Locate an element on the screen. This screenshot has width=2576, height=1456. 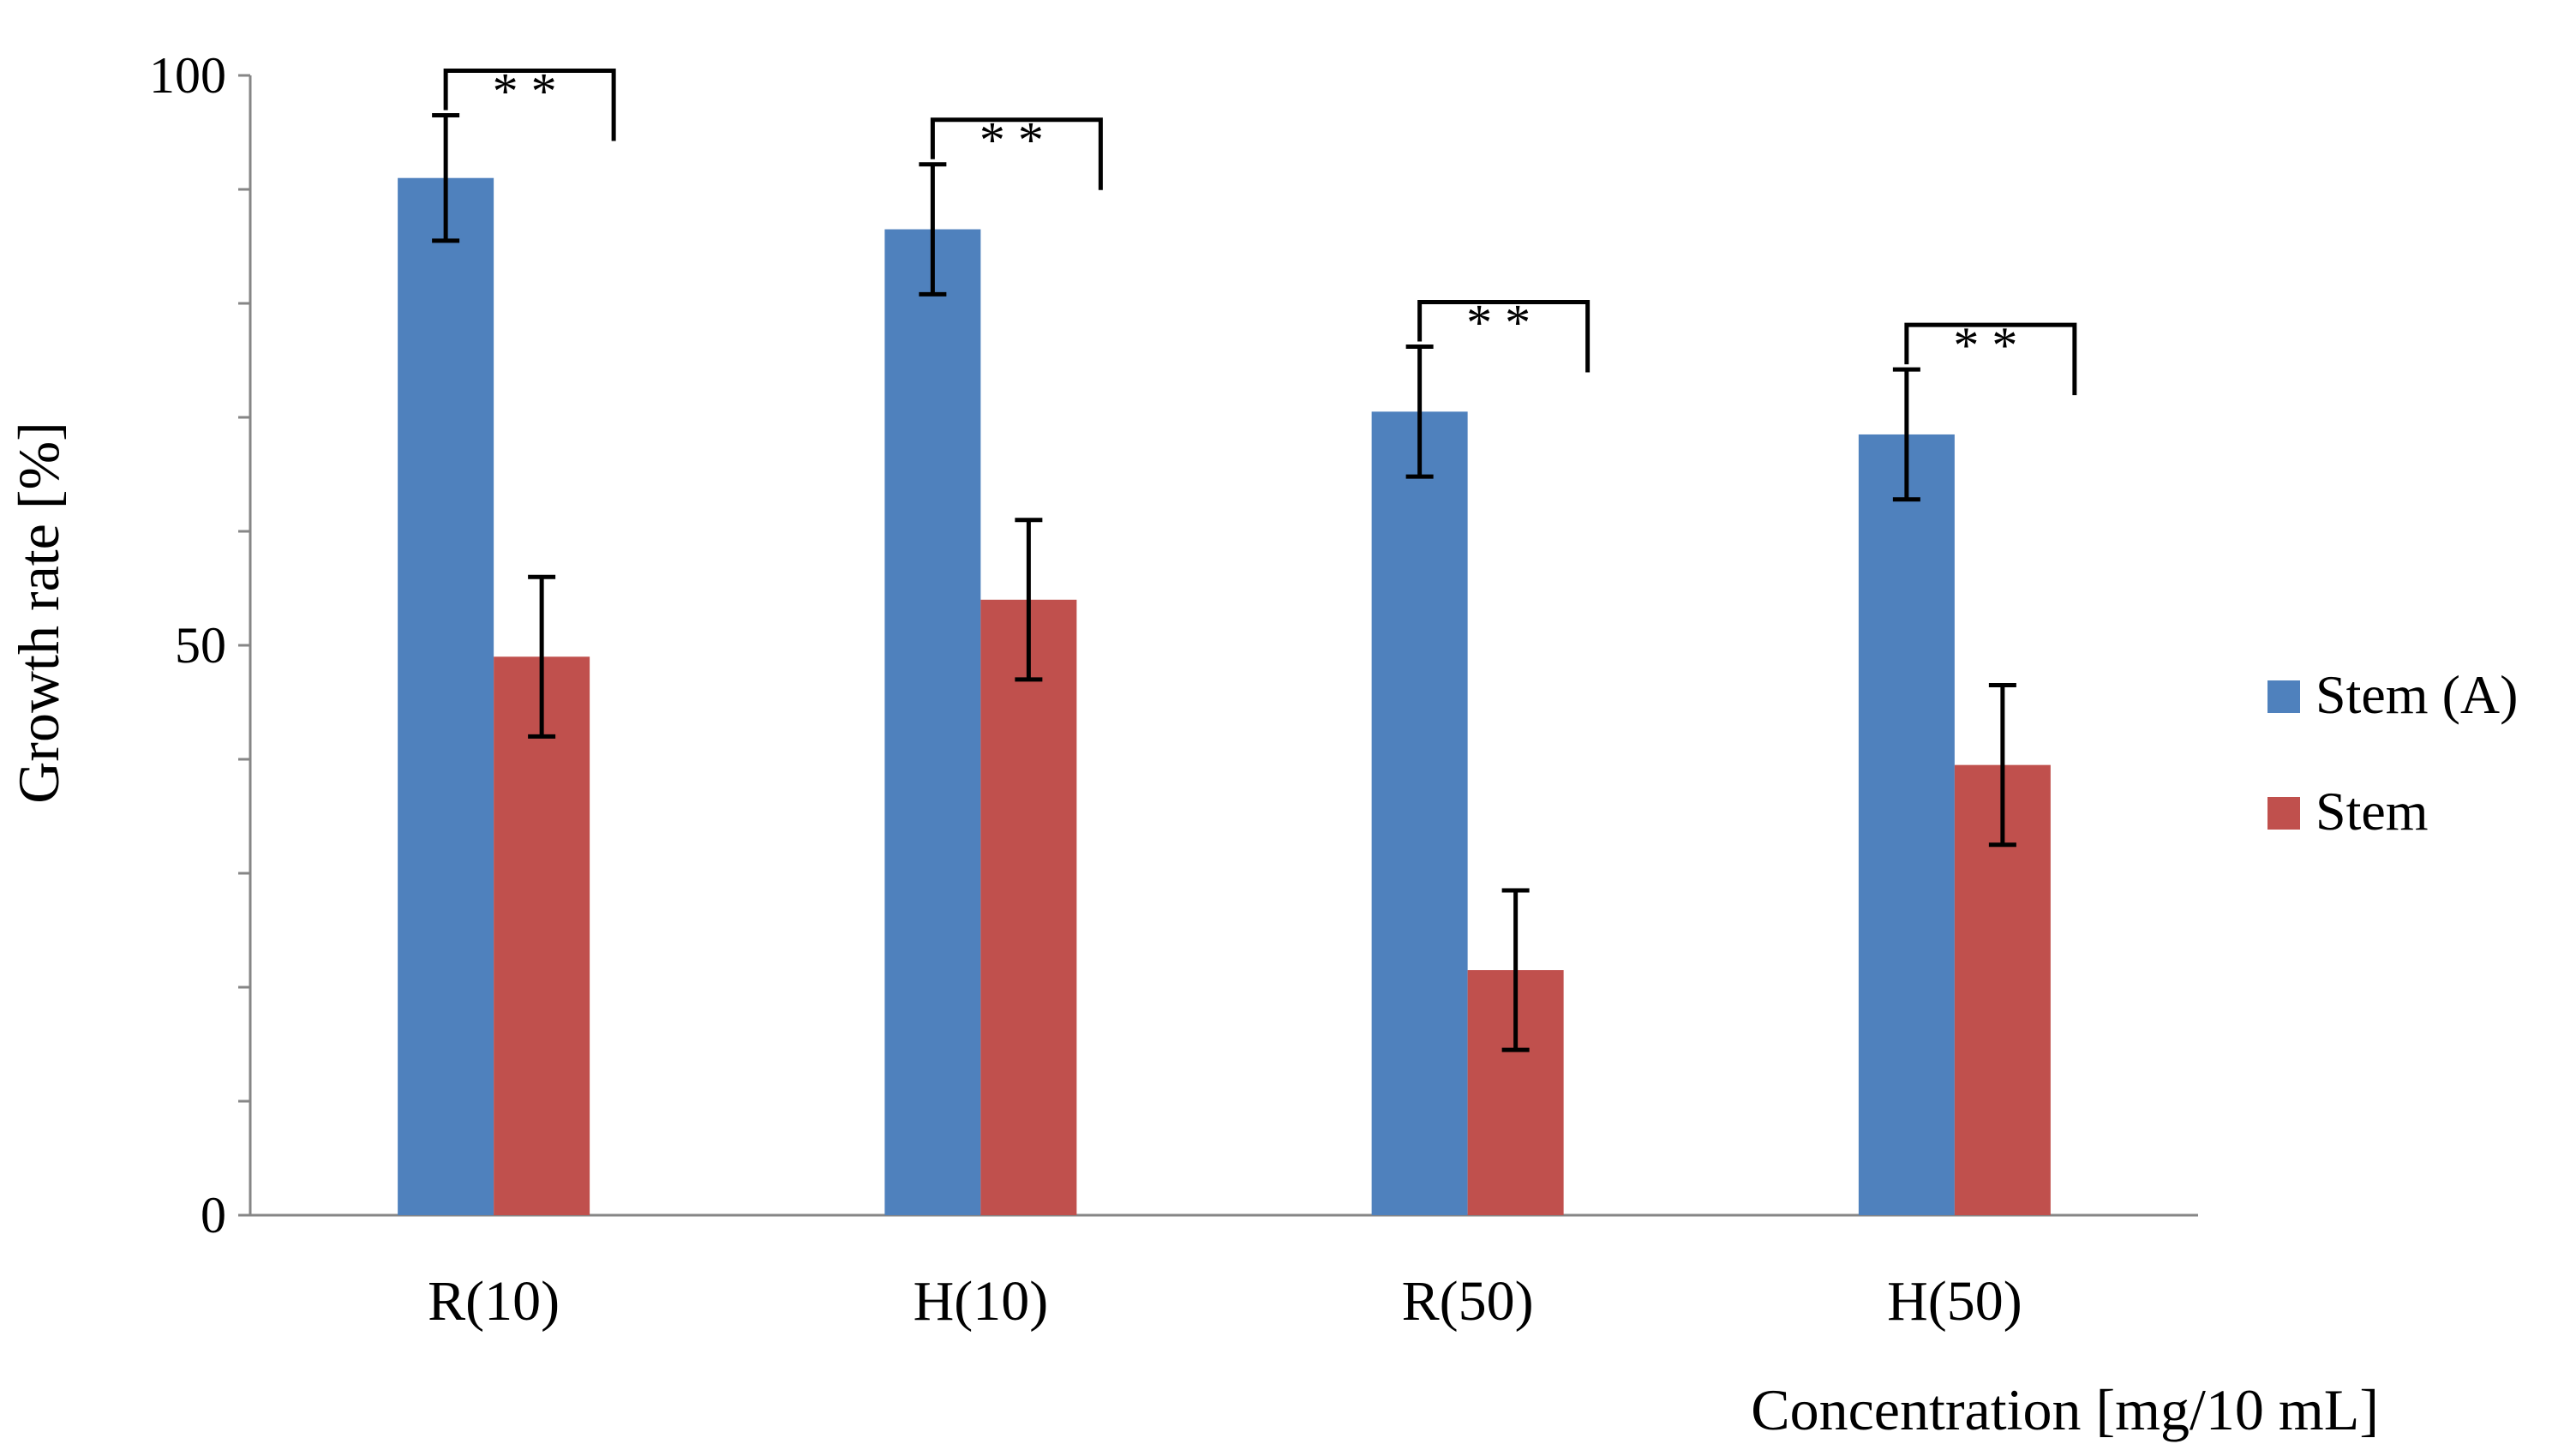
legend: Stem (A) Stem is located at coordinates (2392, 753).